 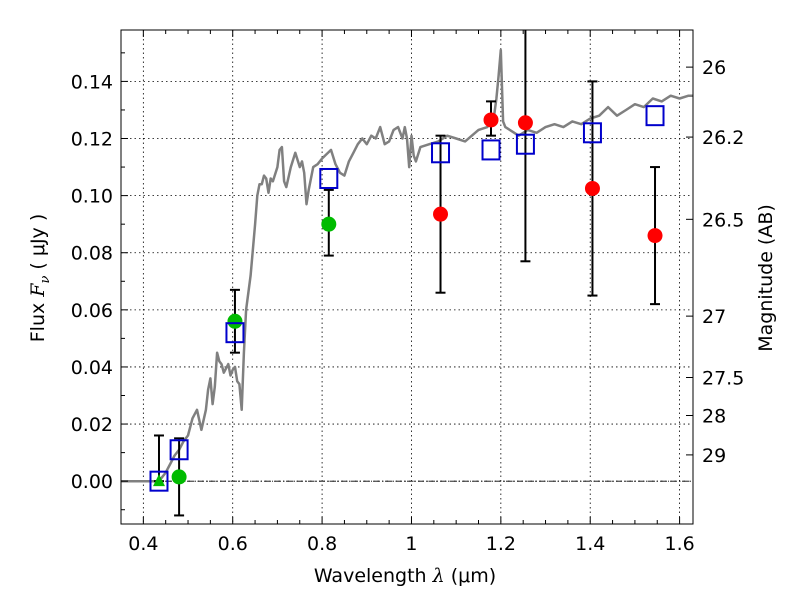 What do you see at coordinates (38, 290) in the screenshot?
I see `y-axis-label-symbol: F` at bounding box center [38, 290].